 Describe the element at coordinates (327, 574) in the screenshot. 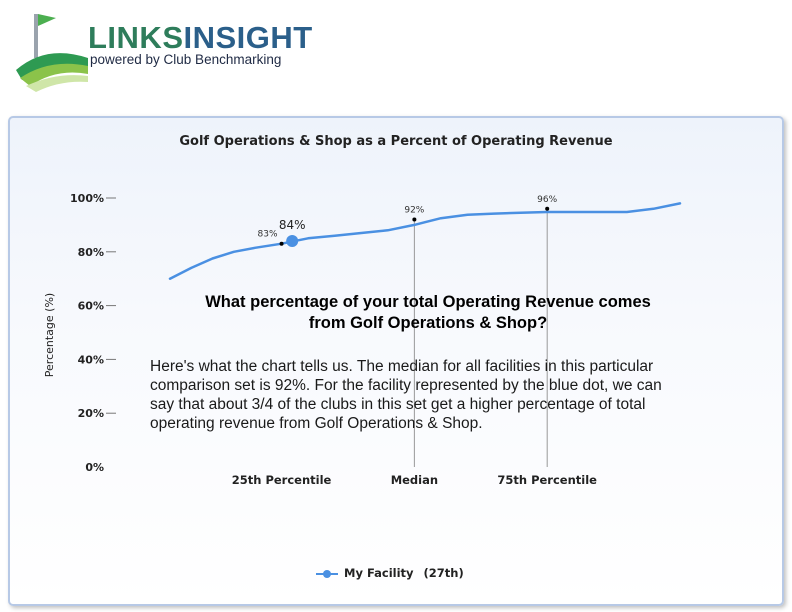

I see `legend-swatch` at that location.